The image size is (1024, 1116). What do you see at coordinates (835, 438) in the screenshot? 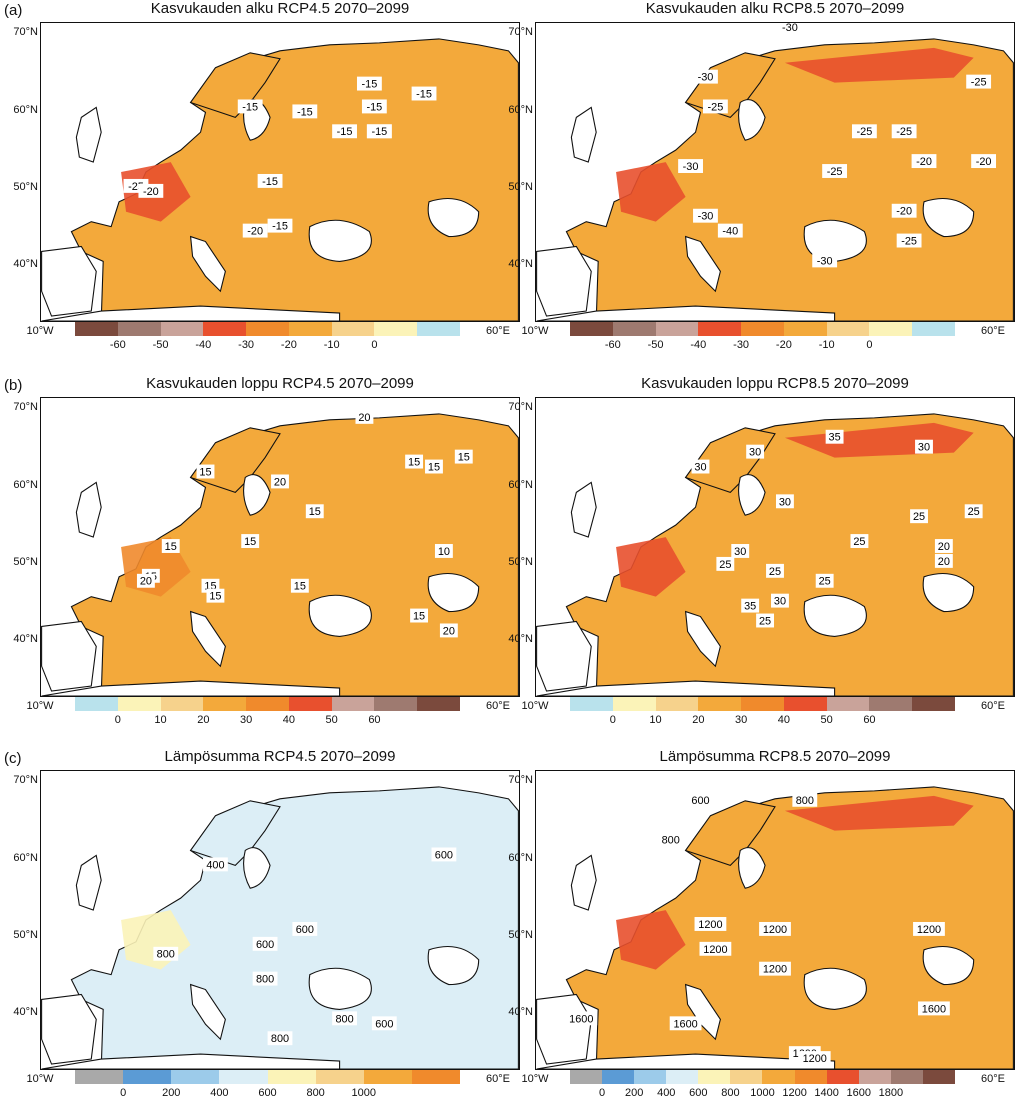
I see `svg-text: 35` at bounding box center [835, 438].